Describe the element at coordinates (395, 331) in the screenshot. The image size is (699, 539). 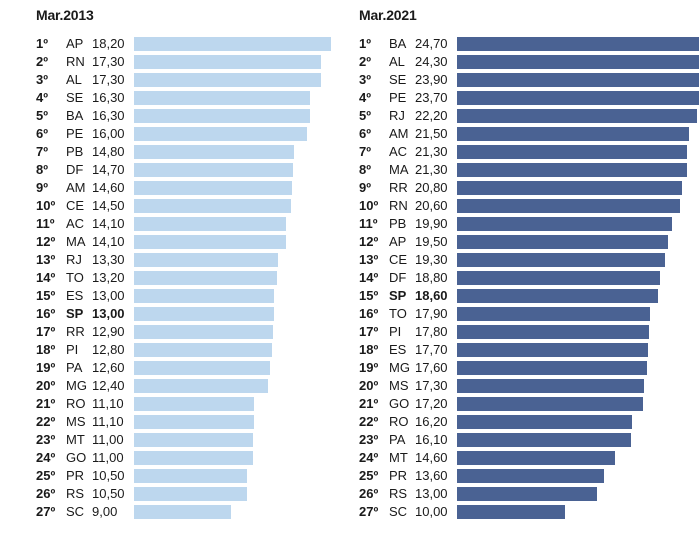
I see `state-label: PI` at that location.